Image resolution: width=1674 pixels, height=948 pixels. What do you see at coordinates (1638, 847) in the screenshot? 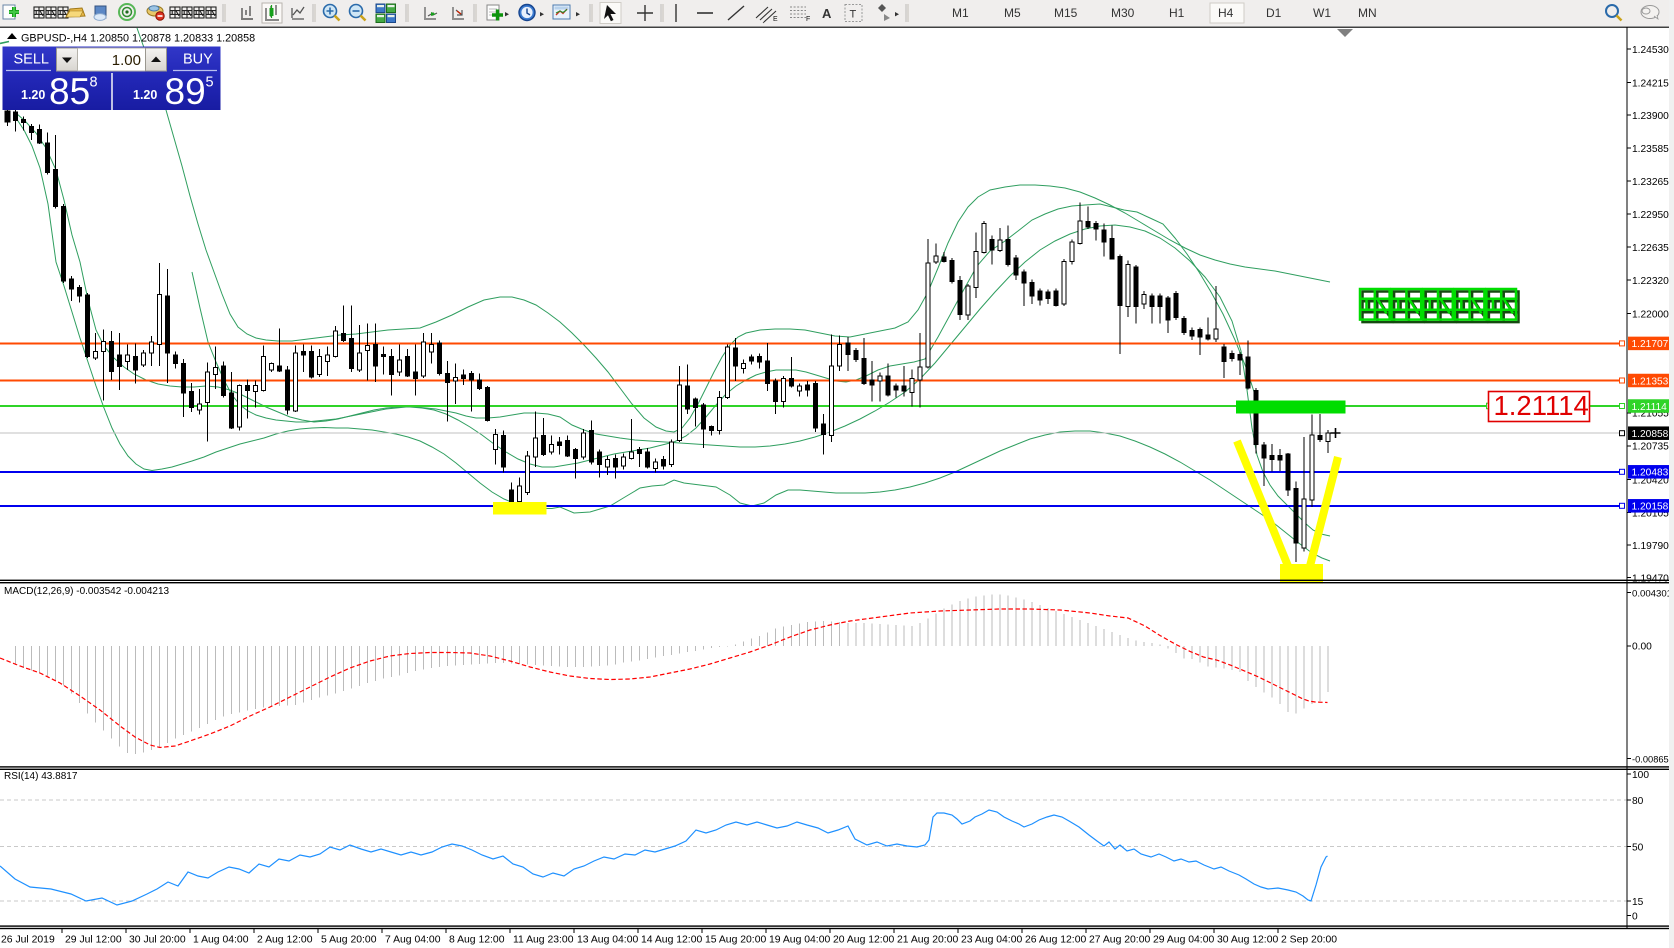
I see `svg-text: 50` at bounding box center [1638, 847].